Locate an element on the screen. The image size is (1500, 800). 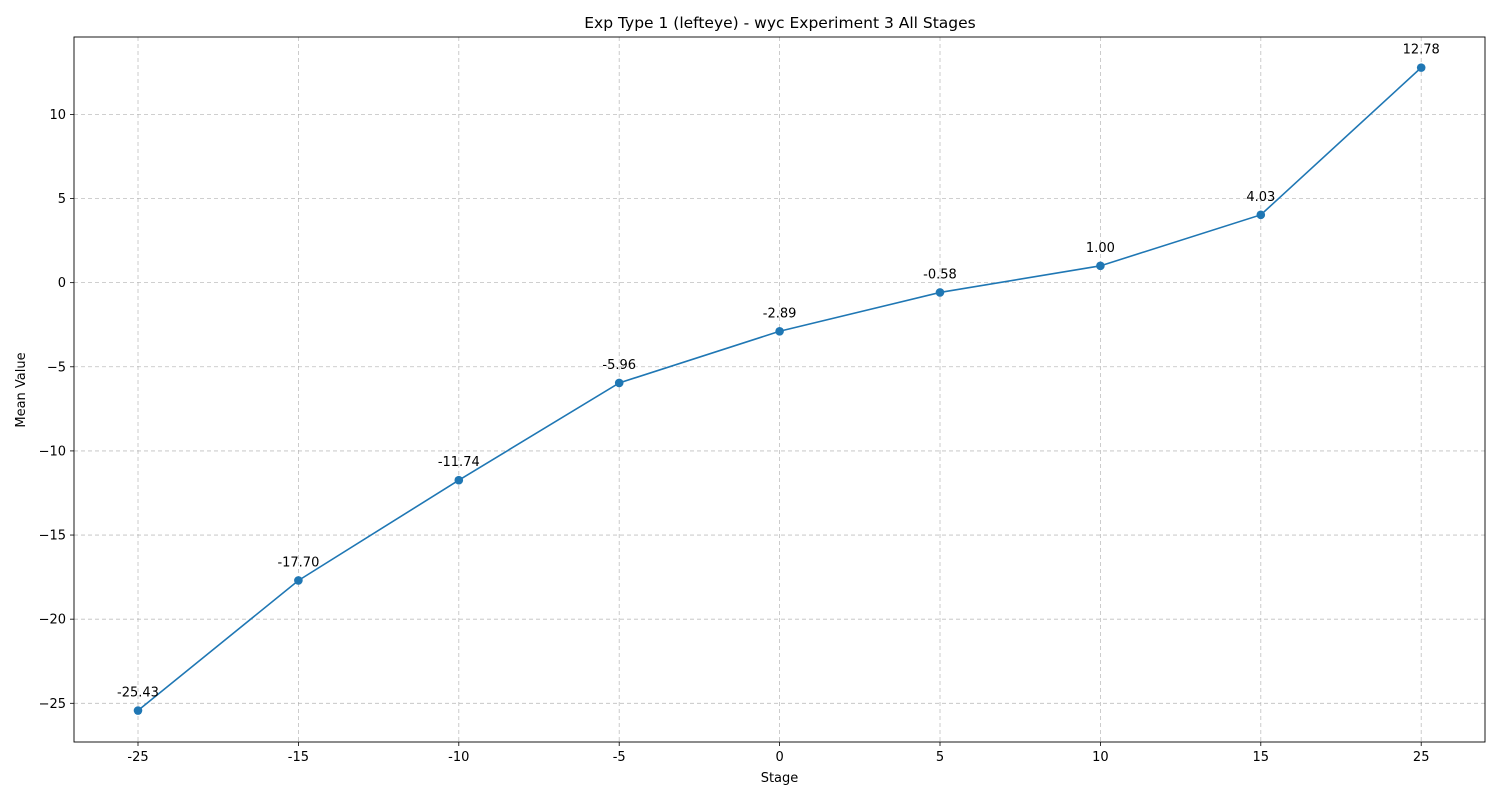
data-label: -25.43 is located at coordinates (138, 693).